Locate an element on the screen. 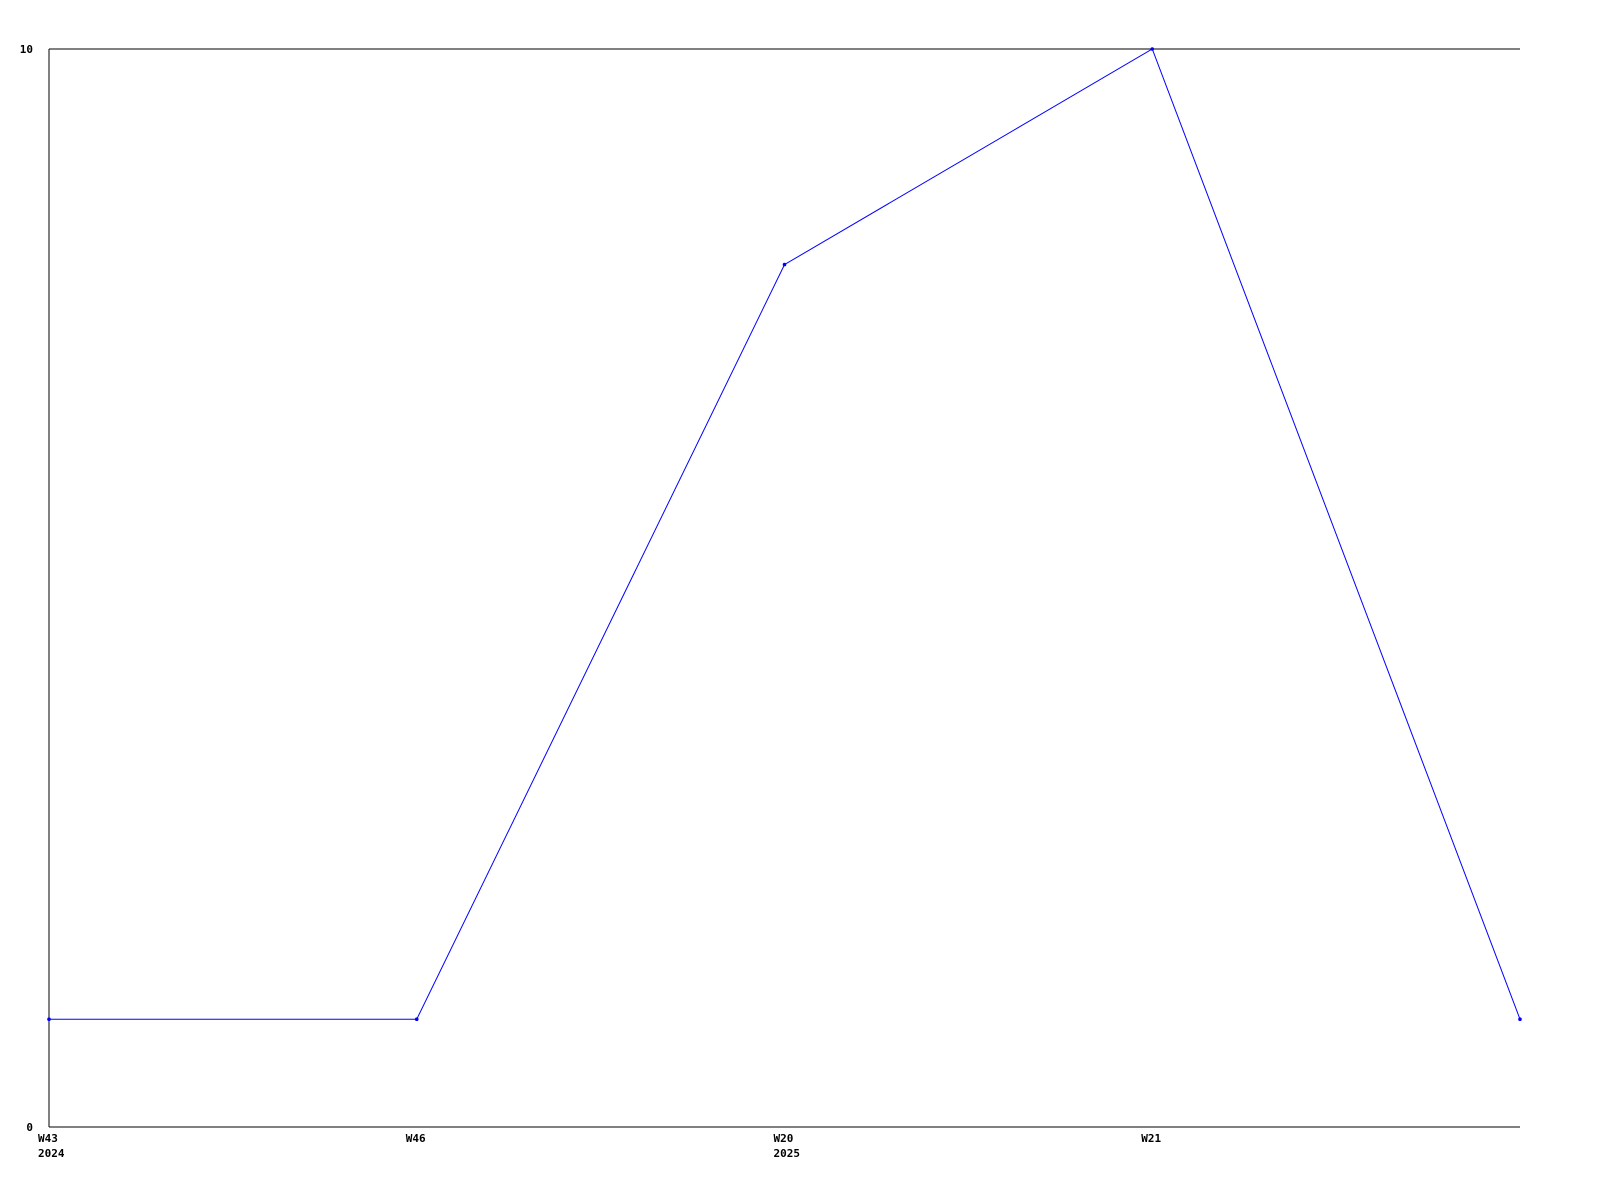  x-tick-label: W43 is located at coordinates (48, 1138).